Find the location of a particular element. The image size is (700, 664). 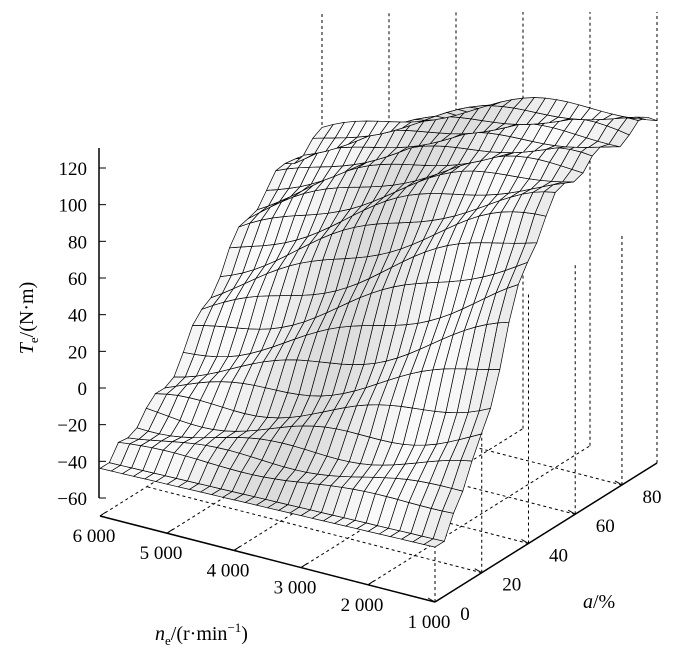

x-tick-label: 1 000 is located at coordinates (429, 622).